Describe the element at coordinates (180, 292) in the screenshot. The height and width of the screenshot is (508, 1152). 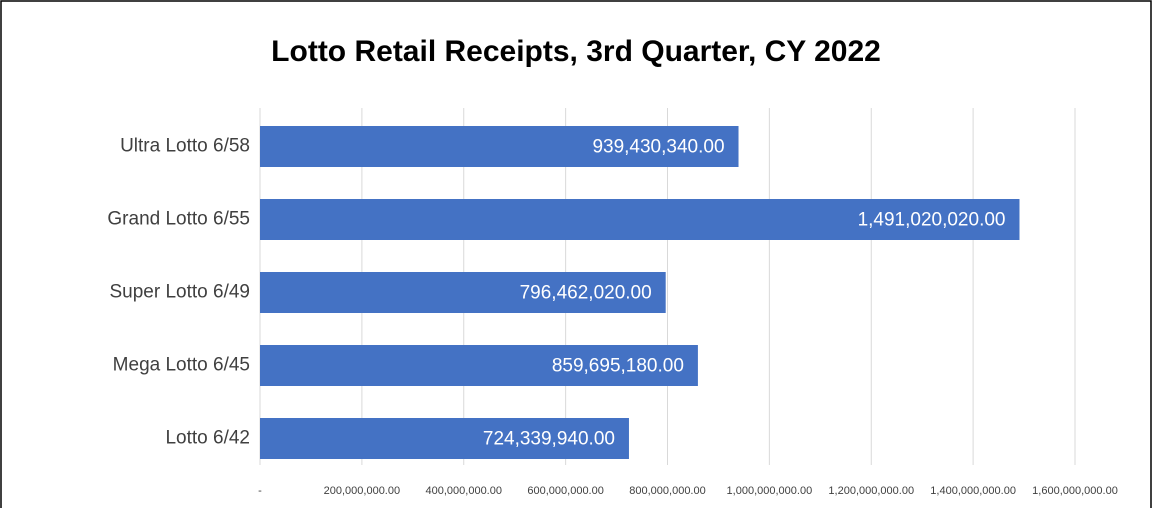
I see `y-tick-label: Super Lotto 6/49` at that location.